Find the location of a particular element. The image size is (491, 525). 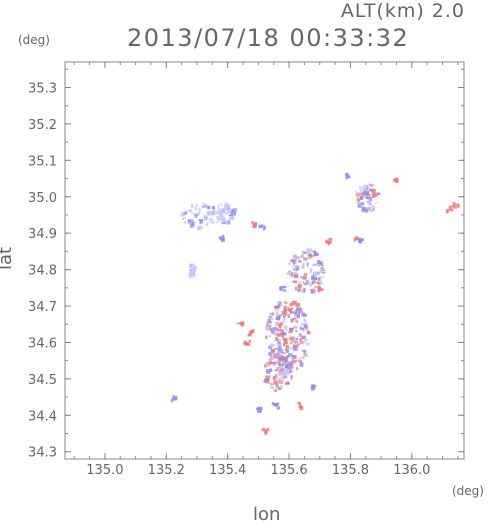

y-tick-label: 34.4 is located at coordinates (42, 416).